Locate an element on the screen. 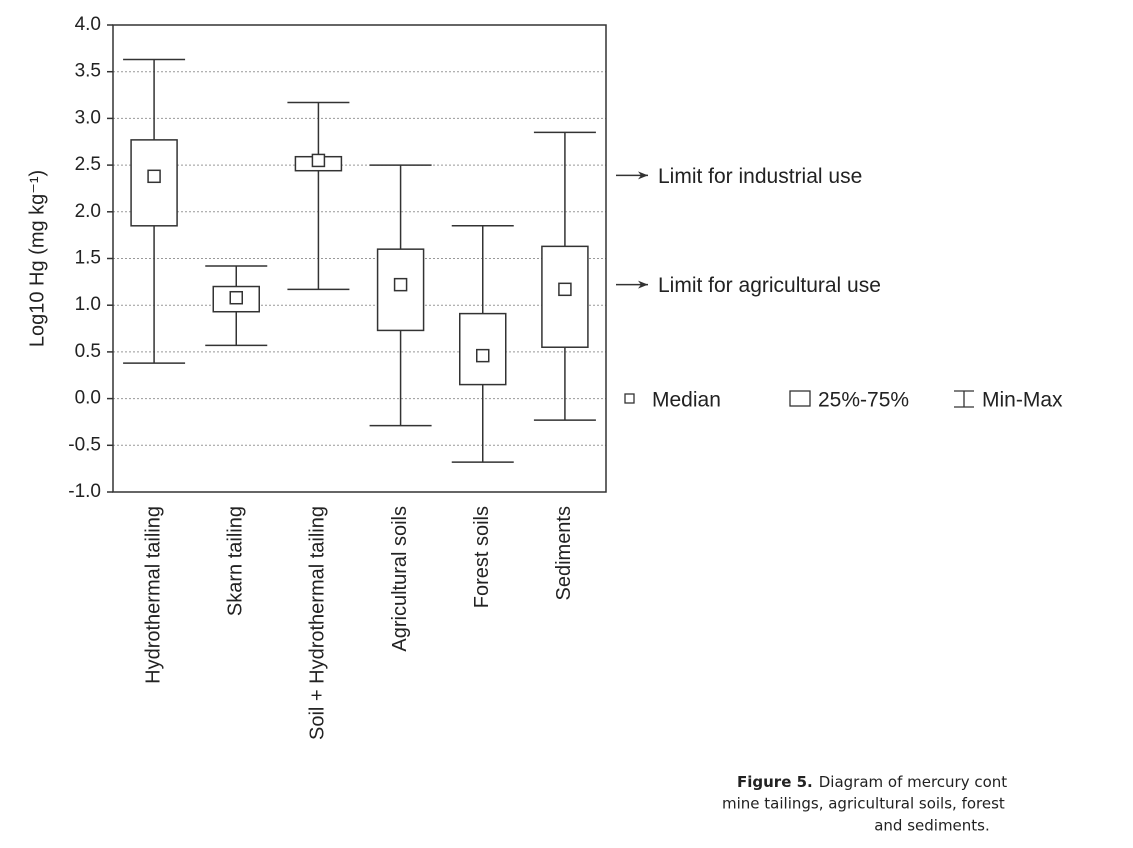 The width and height of the screenshot is (1133, 848). annotation: Limit for agricultural use is located at coordinates (769, 285).